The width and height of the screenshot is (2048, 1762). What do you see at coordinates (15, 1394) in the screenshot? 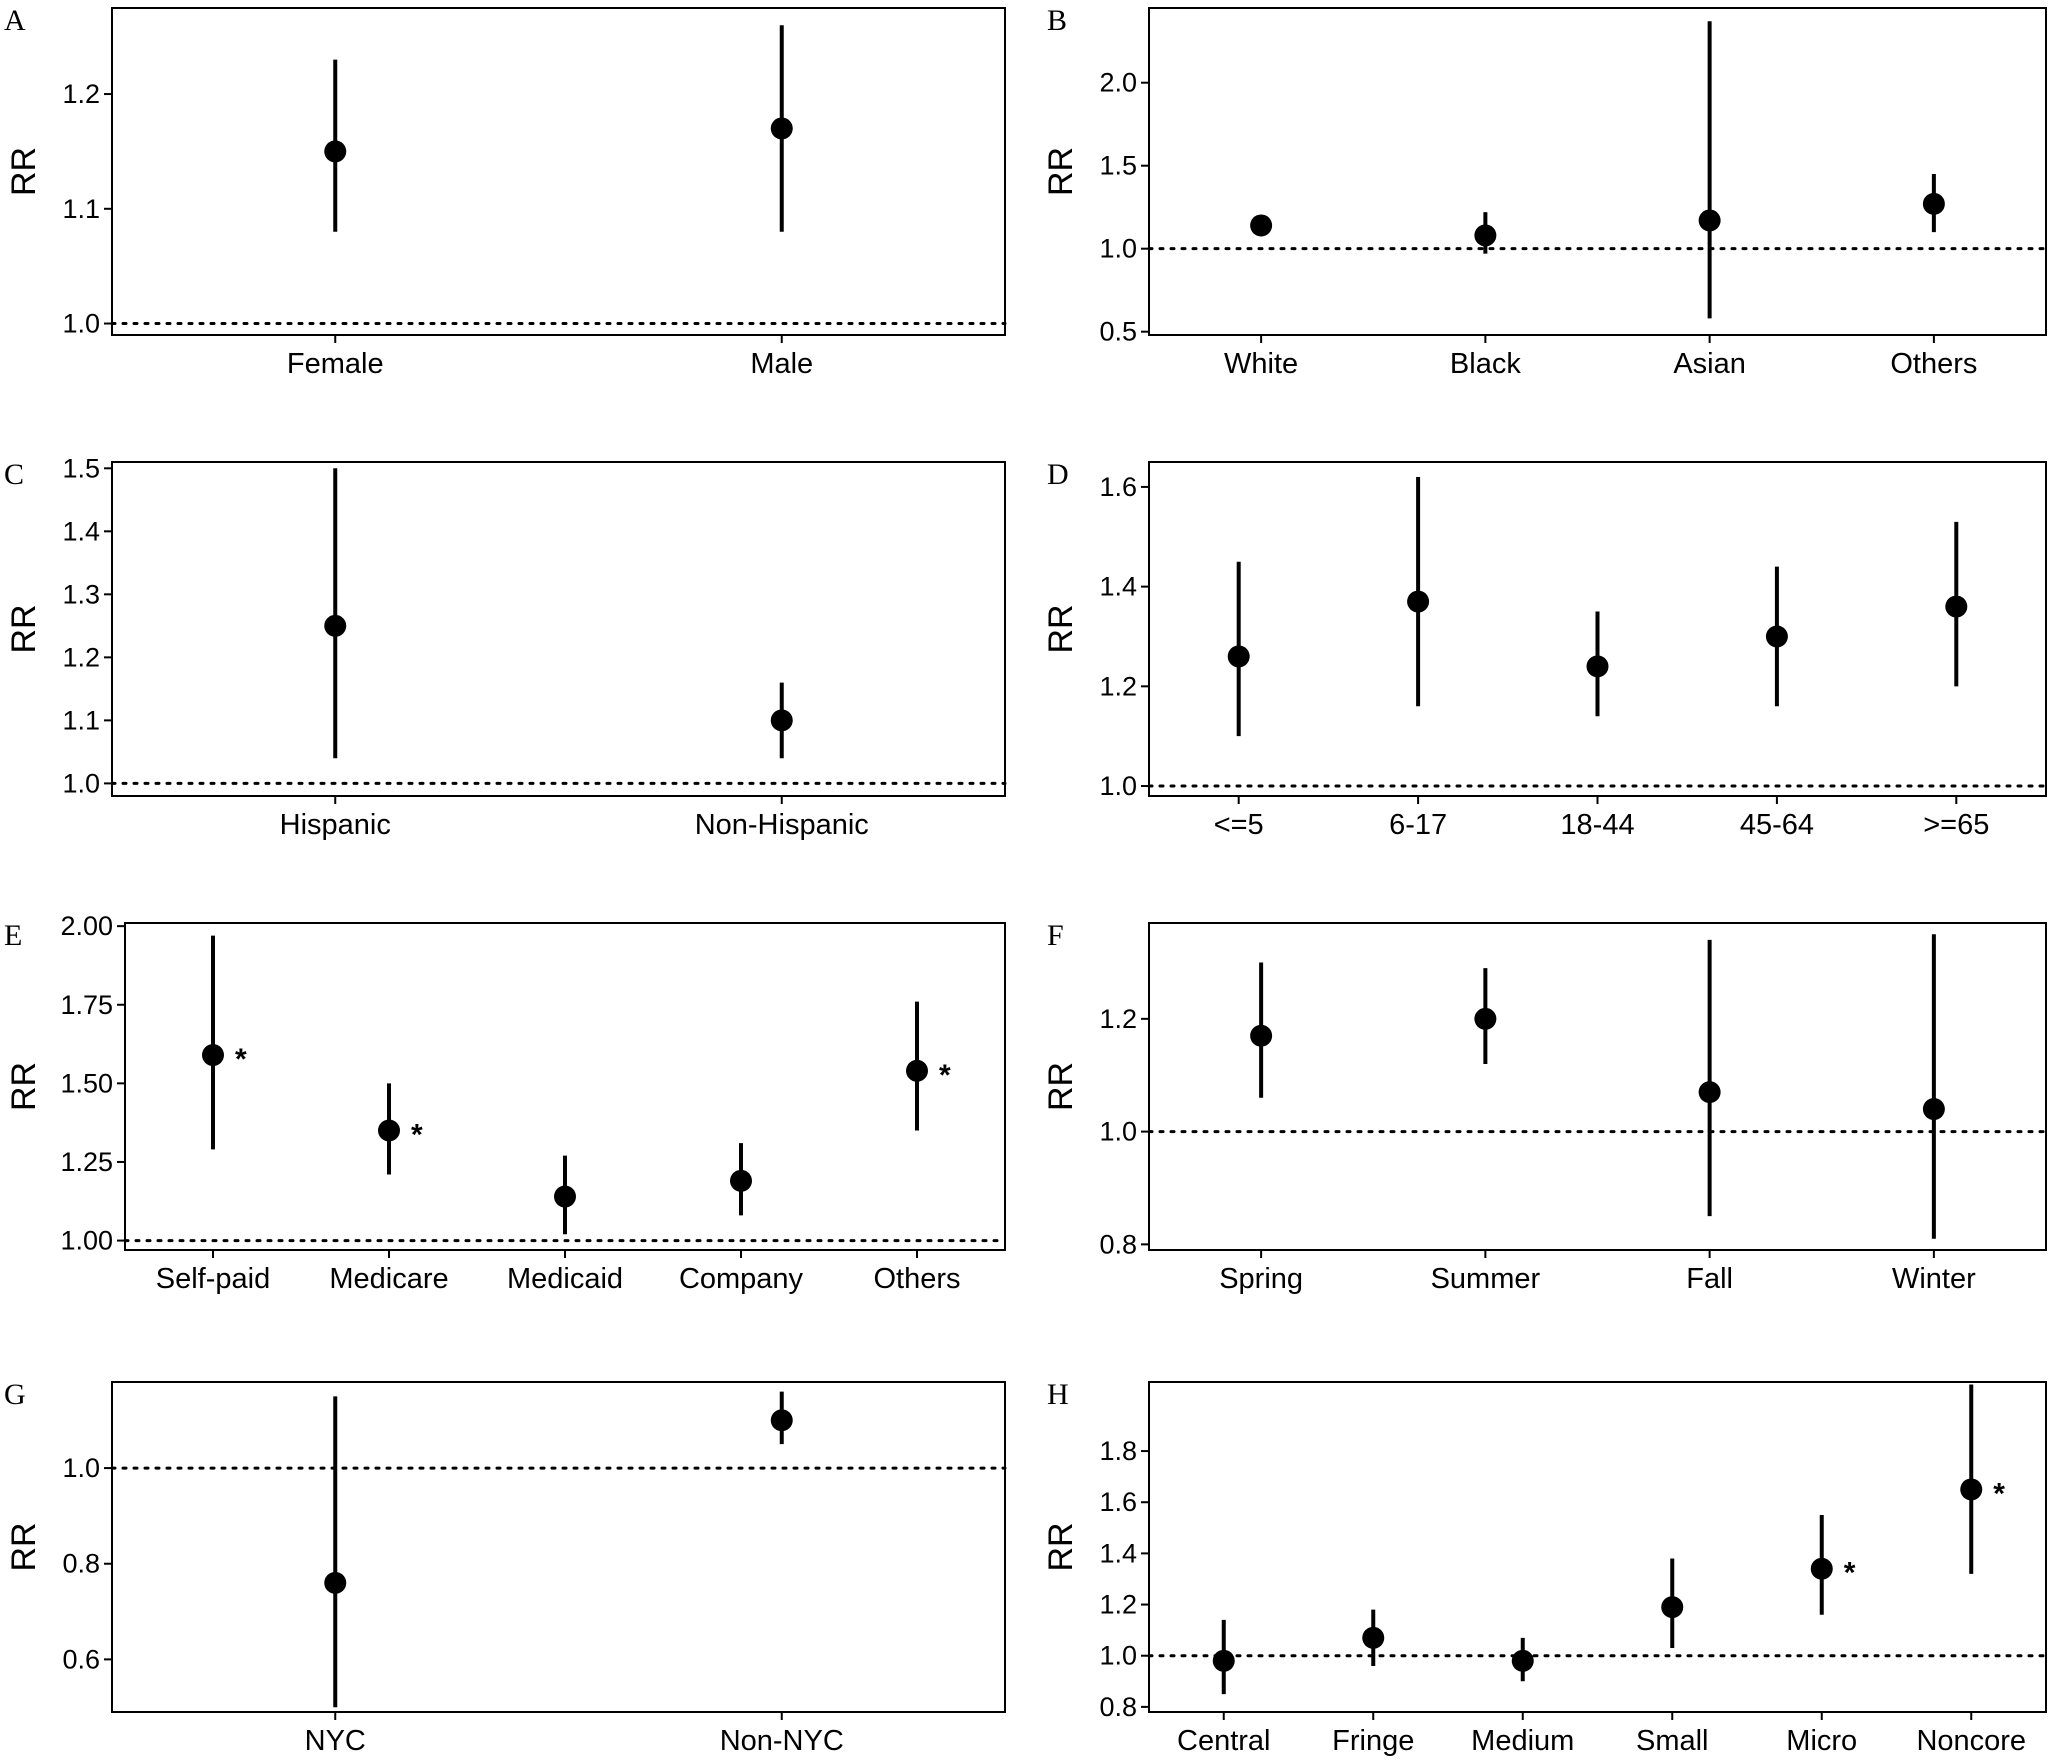
I see `panel-letter: G` at bounding box center [15, 1394].